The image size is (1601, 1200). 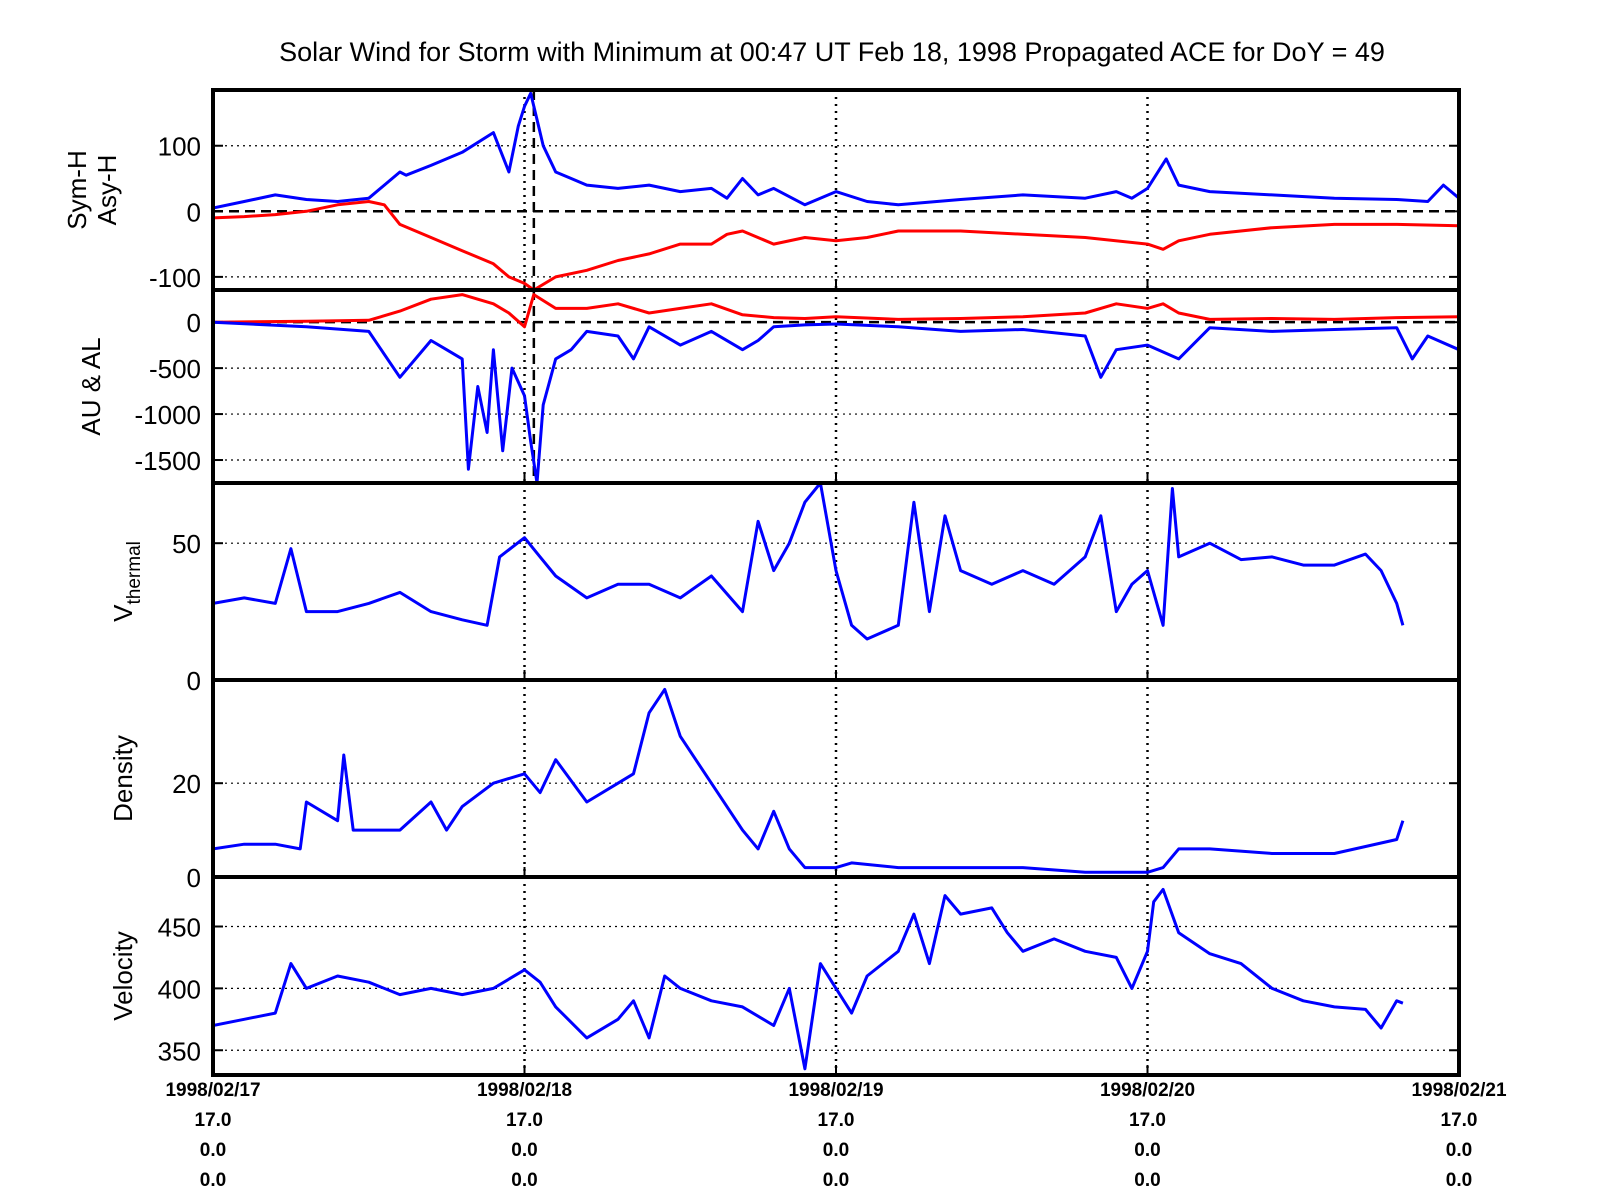 What do you see at coordinates (175, 369) in the screenshot?
I see `y-tick-label: -500` at bounding box center [175, 369].